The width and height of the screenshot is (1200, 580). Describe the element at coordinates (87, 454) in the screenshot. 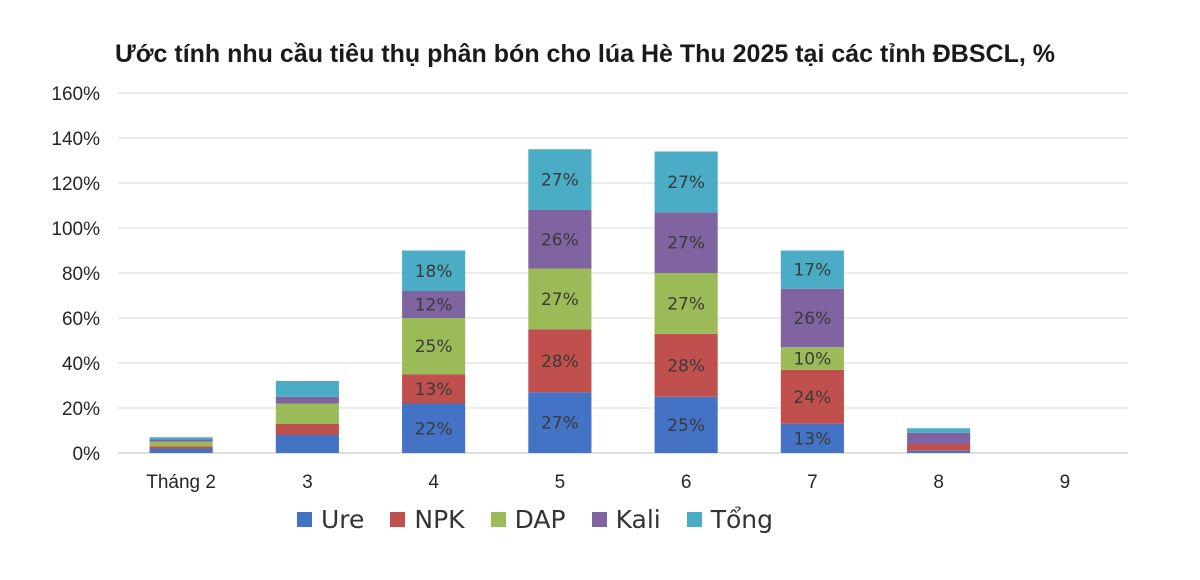

I see `y-tick-label: 0%` at that location.